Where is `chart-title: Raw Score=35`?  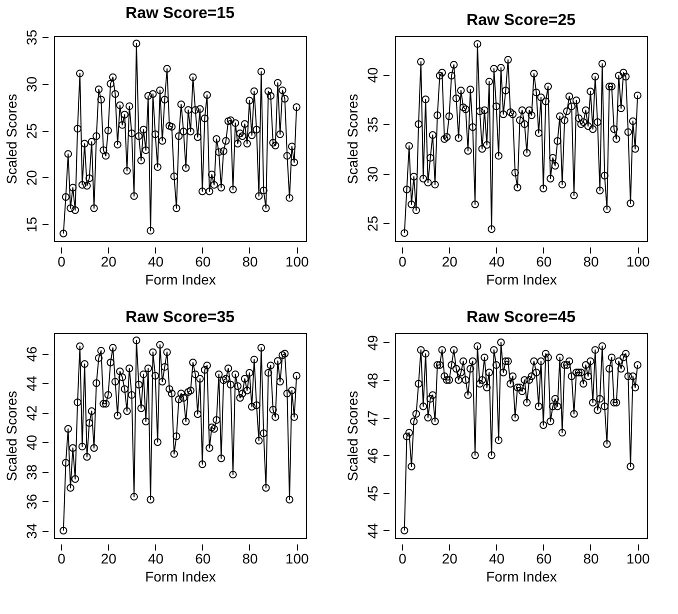 chart-title: Raw Score=35 is located at coordinates (180, 317).